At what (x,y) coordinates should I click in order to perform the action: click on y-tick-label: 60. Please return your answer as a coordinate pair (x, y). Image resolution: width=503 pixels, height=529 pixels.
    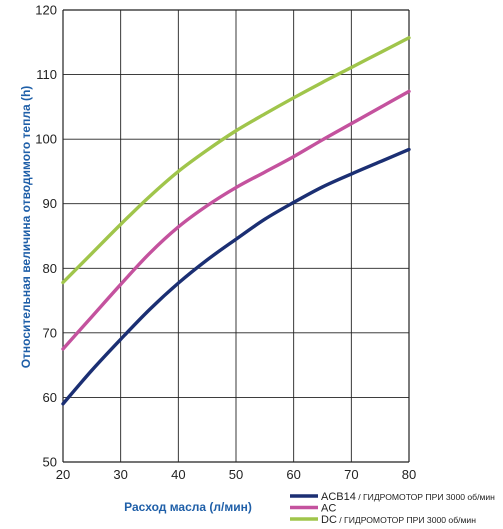
    Looking at the image, I should click on (50, 397).